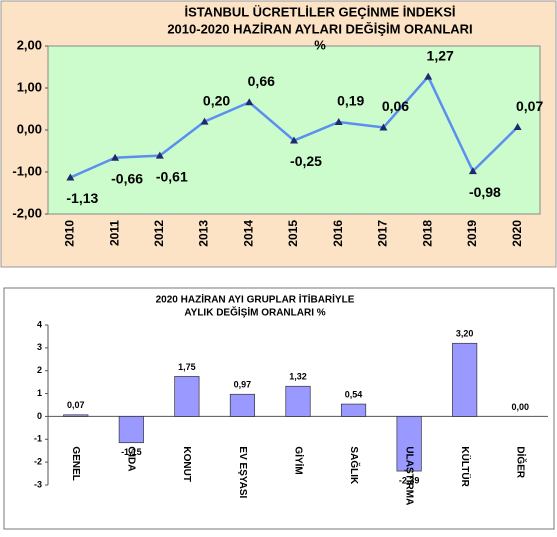 Image resolution: width=557 pixels, height=537 pixels. Describe the element at coordinates (395, 106) in the screenshot. I see `value-label: 0,06` at that location.